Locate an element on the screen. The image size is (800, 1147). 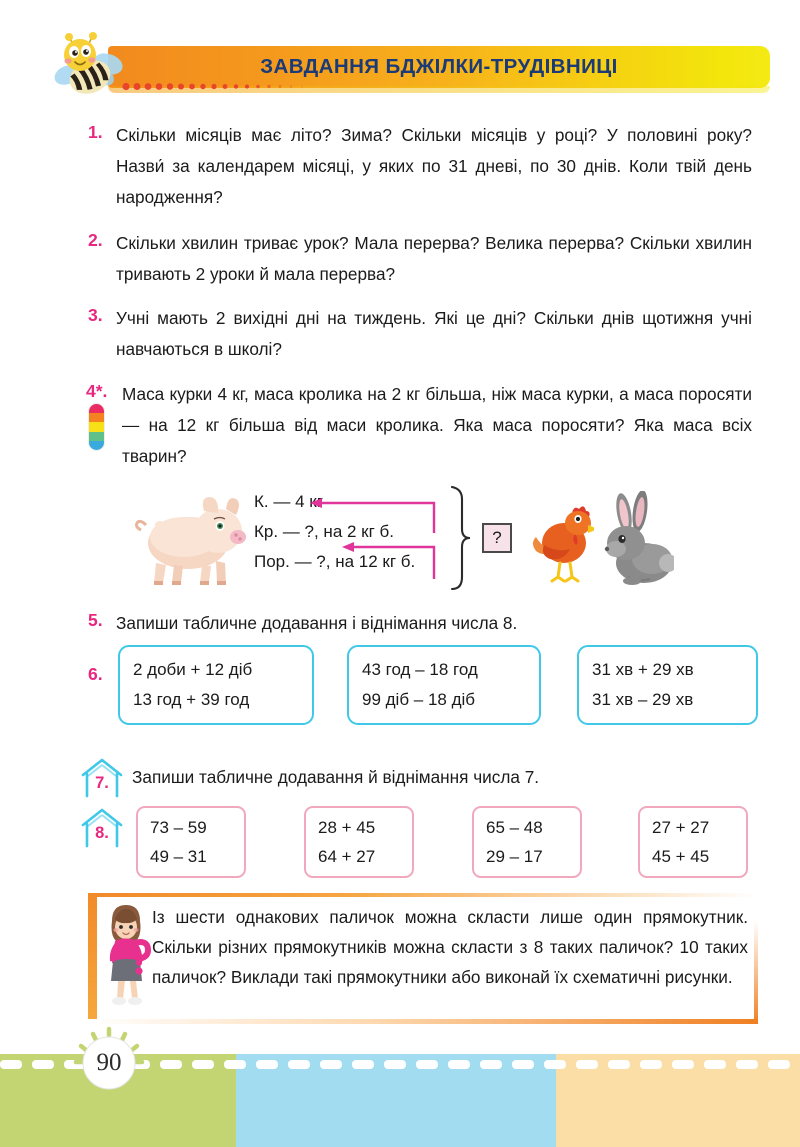
diagram-result-box: ? is located at coordinates (497, 538).